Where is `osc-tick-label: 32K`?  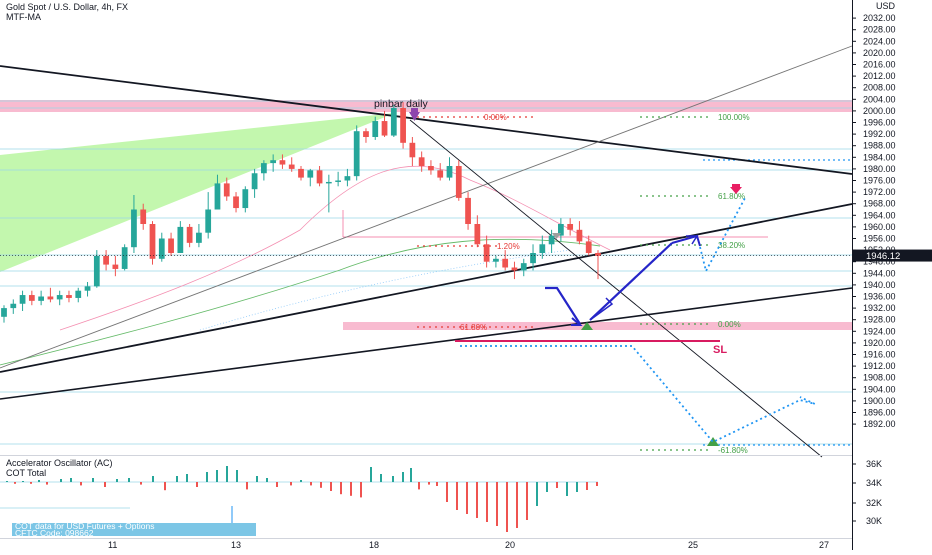
osc-tick-label: 32K is located at coordinates (874, 503).